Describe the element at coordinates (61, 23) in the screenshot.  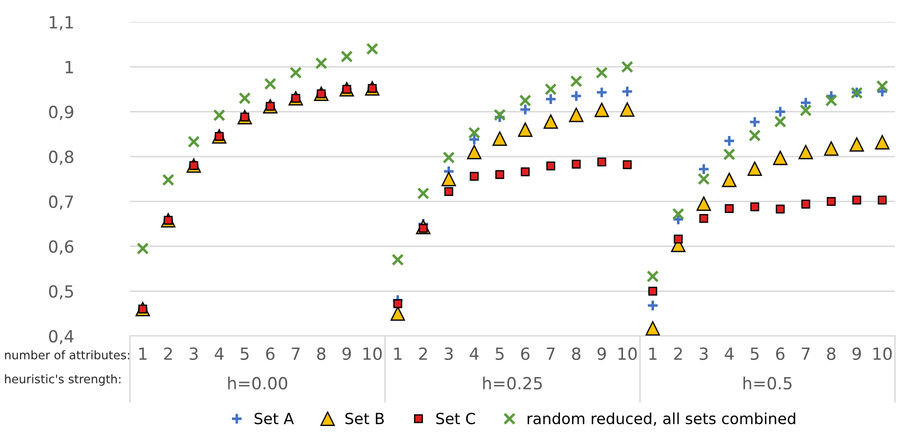
I see `y-tick-label: 1,1` at that location.